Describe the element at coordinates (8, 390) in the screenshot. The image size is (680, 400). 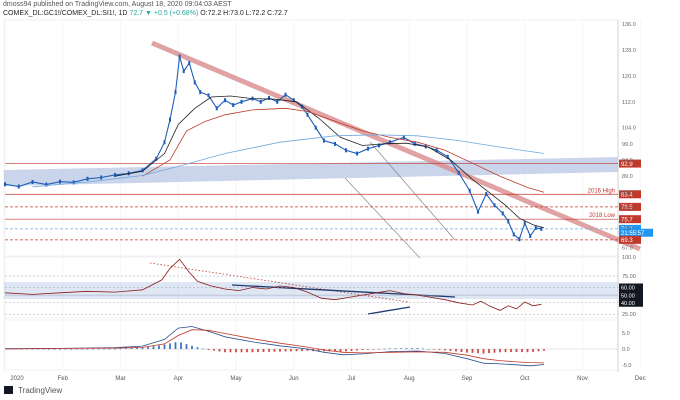
I see `tradingview-logo-icon` at that location.